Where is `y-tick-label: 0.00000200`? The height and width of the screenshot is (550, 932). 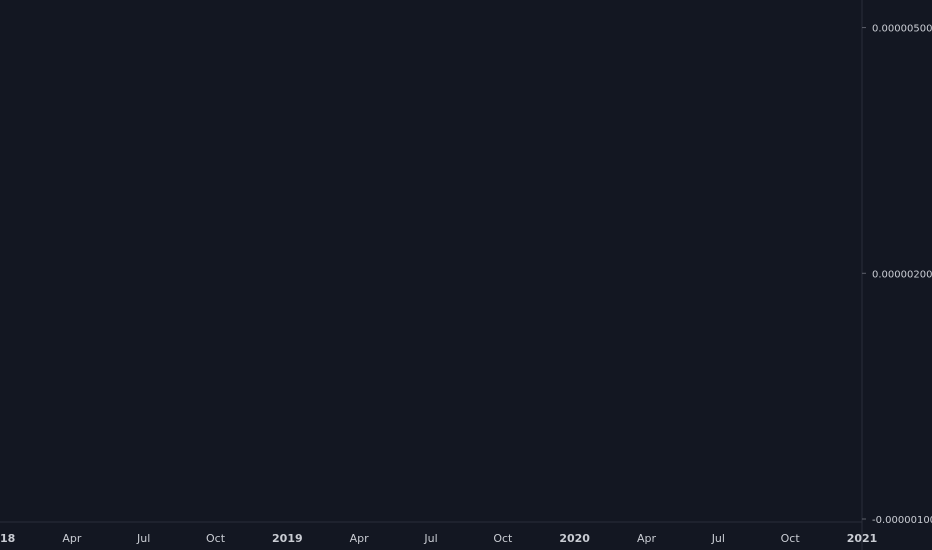 y-tick-label: 0.00000200 is located at coordinates (902, 274).